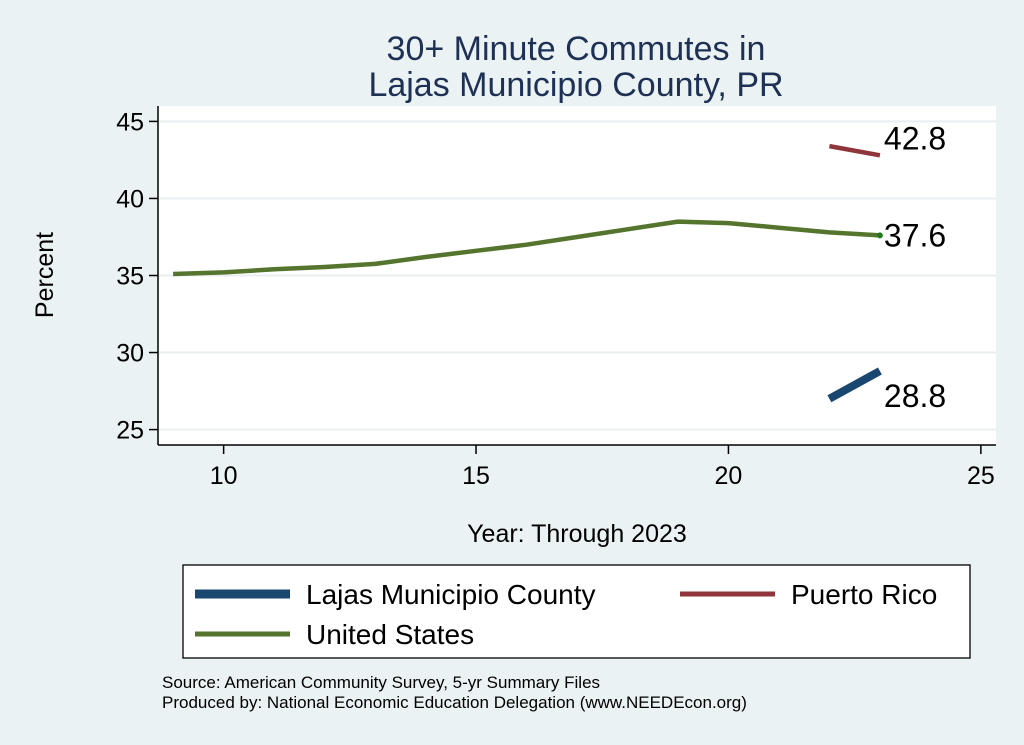  I want to click on y-tick-label: 35, so click(130, 277).